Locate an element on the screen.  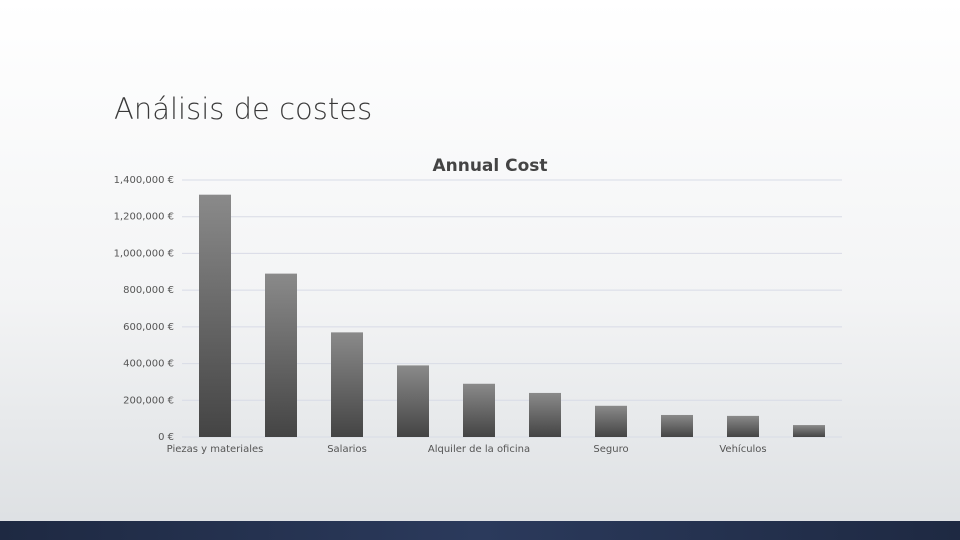
y-tick-label: 1,400,000 € is located at coordinates (144, 180).